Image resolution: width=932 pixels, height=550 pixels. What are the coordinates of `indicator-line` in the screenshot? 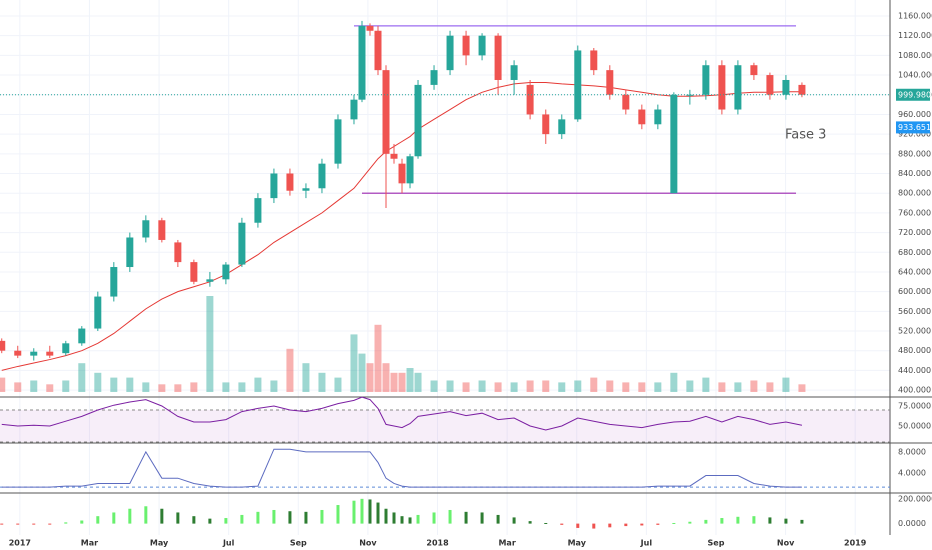 It's located at (401, 468).